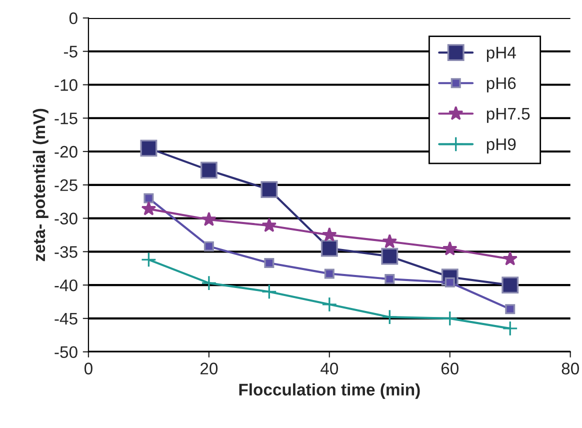  What do you see at coordinates (501, 146) in the screenshot?
I see `legend-label: pH9` at bounding box center [501, 146].